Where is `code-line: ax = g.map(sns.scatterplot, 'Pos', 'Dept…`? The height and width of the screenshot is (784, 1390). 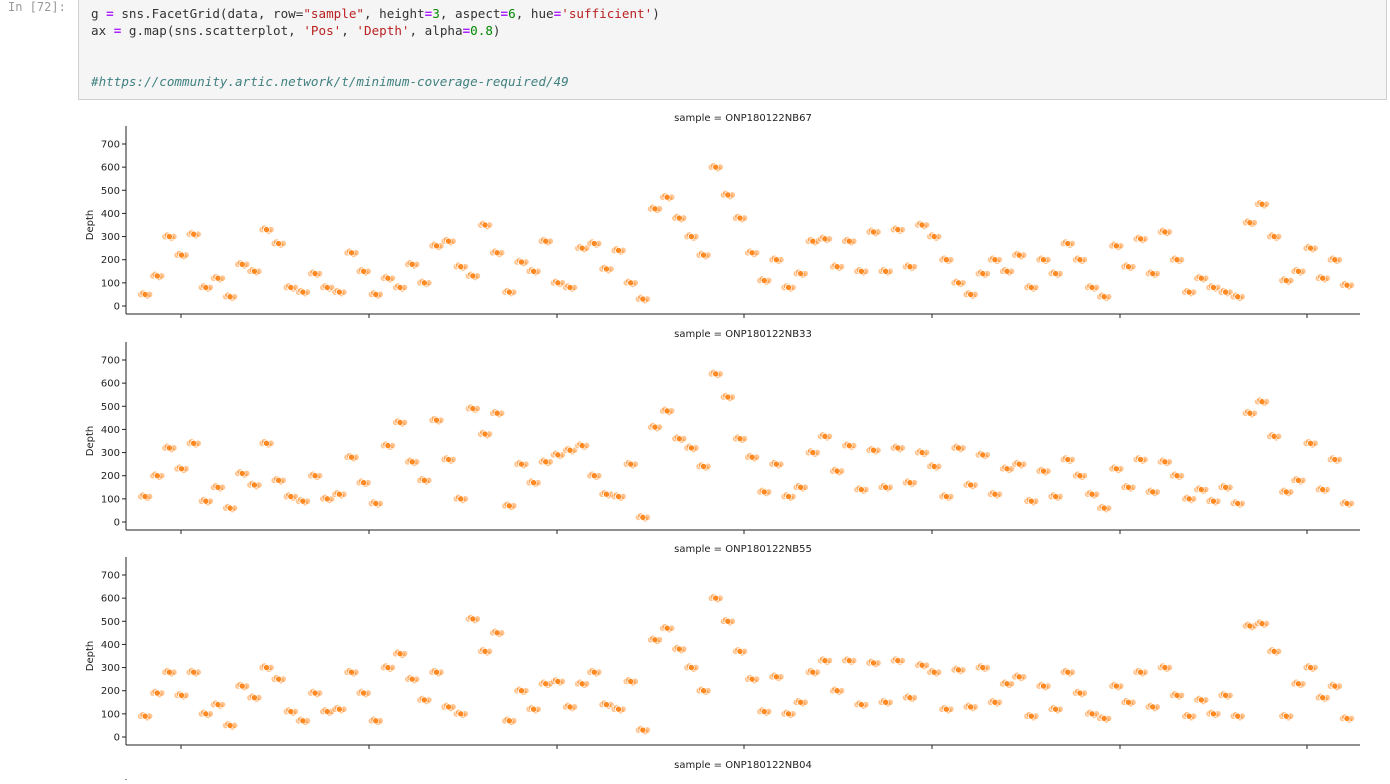
code-line: ax = g.map(sns.scatterplot, 'Pos', 'Dept… is located at coordinates (296, 30).